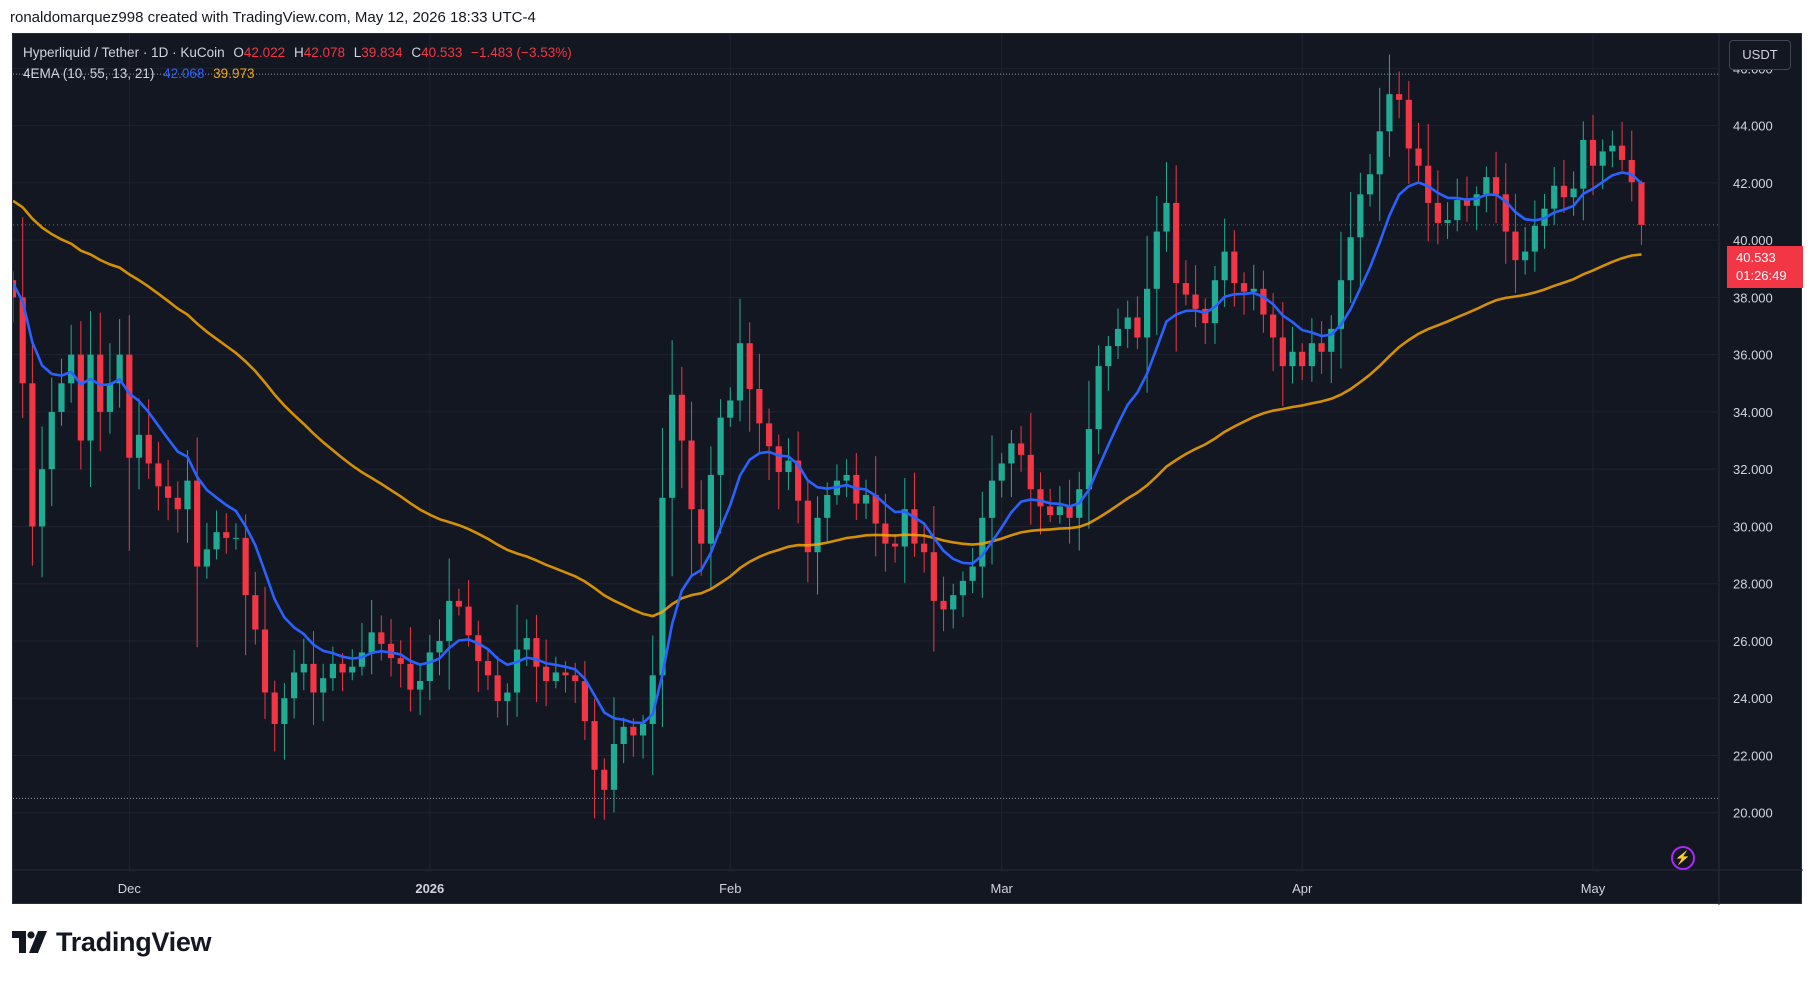 This screenshot has width=1814, height=981. I want to click on y-tick-label: 44.000, so click(1753, 126).